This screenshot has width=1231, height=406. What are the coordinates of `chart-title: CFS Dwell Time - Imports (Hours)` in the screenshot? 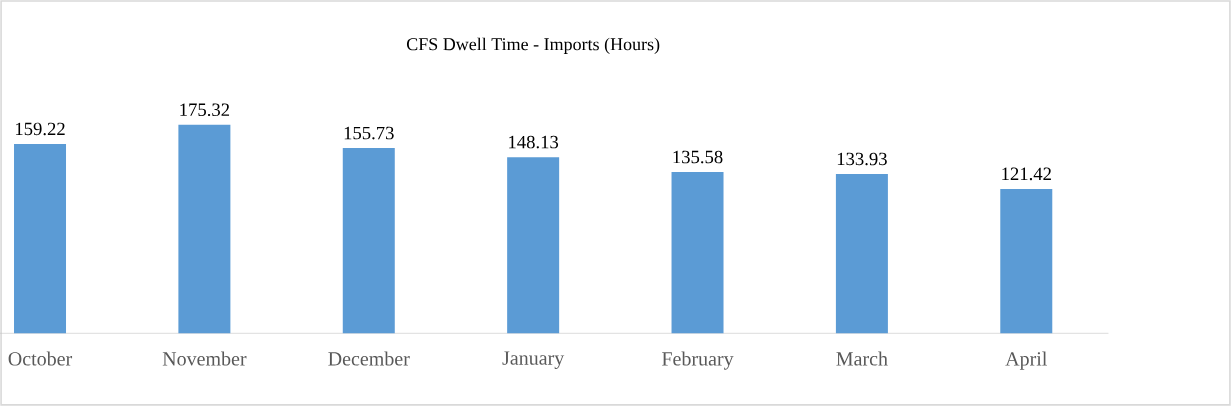 It's located at (533, 45).